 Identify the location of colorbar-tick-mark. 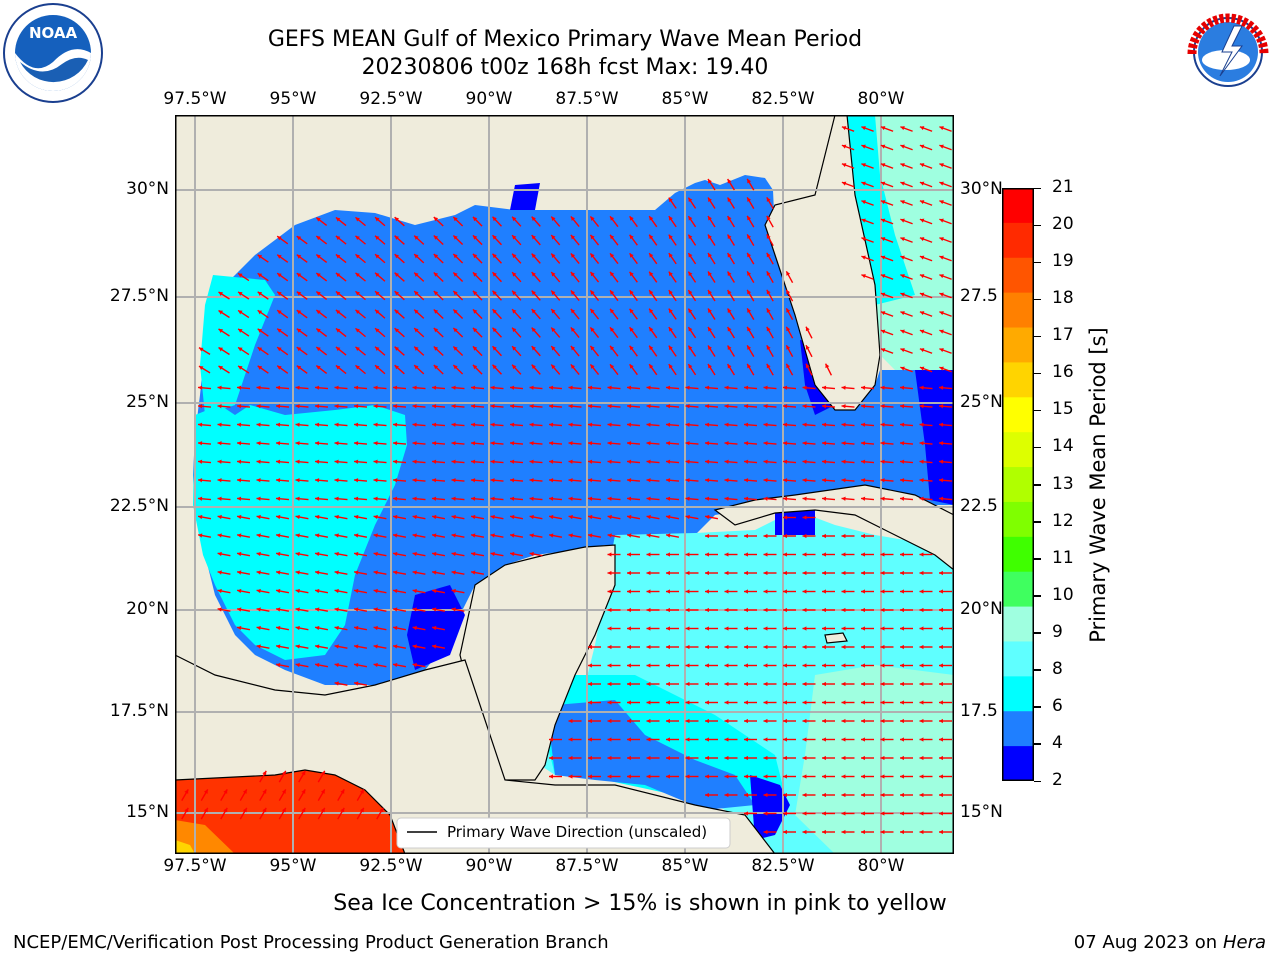
(1037, 447).